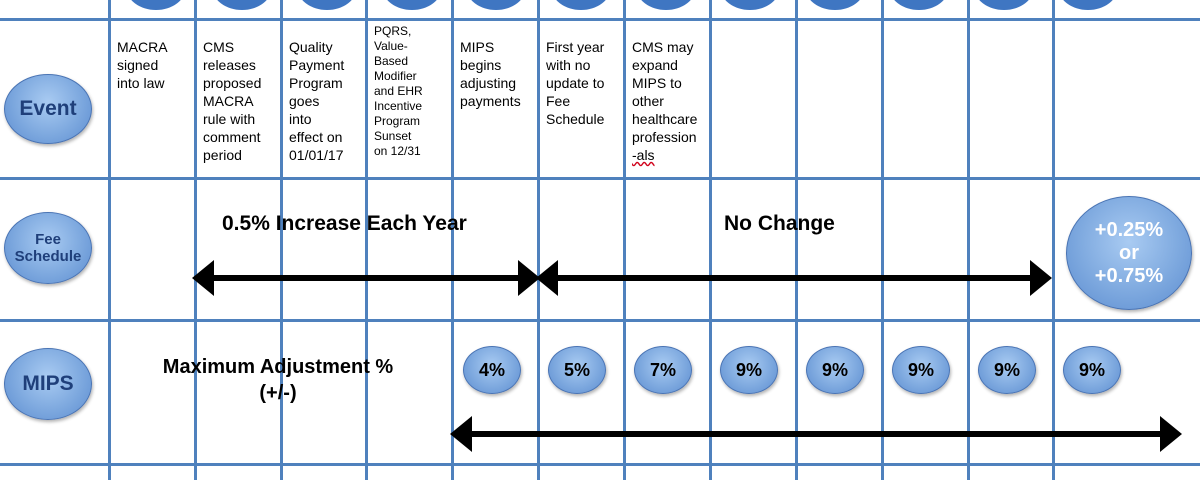 Image resolution: width=1200 pixels, height=480 pixels. I want to click on fee-increase-arrow, so click(366, 278).